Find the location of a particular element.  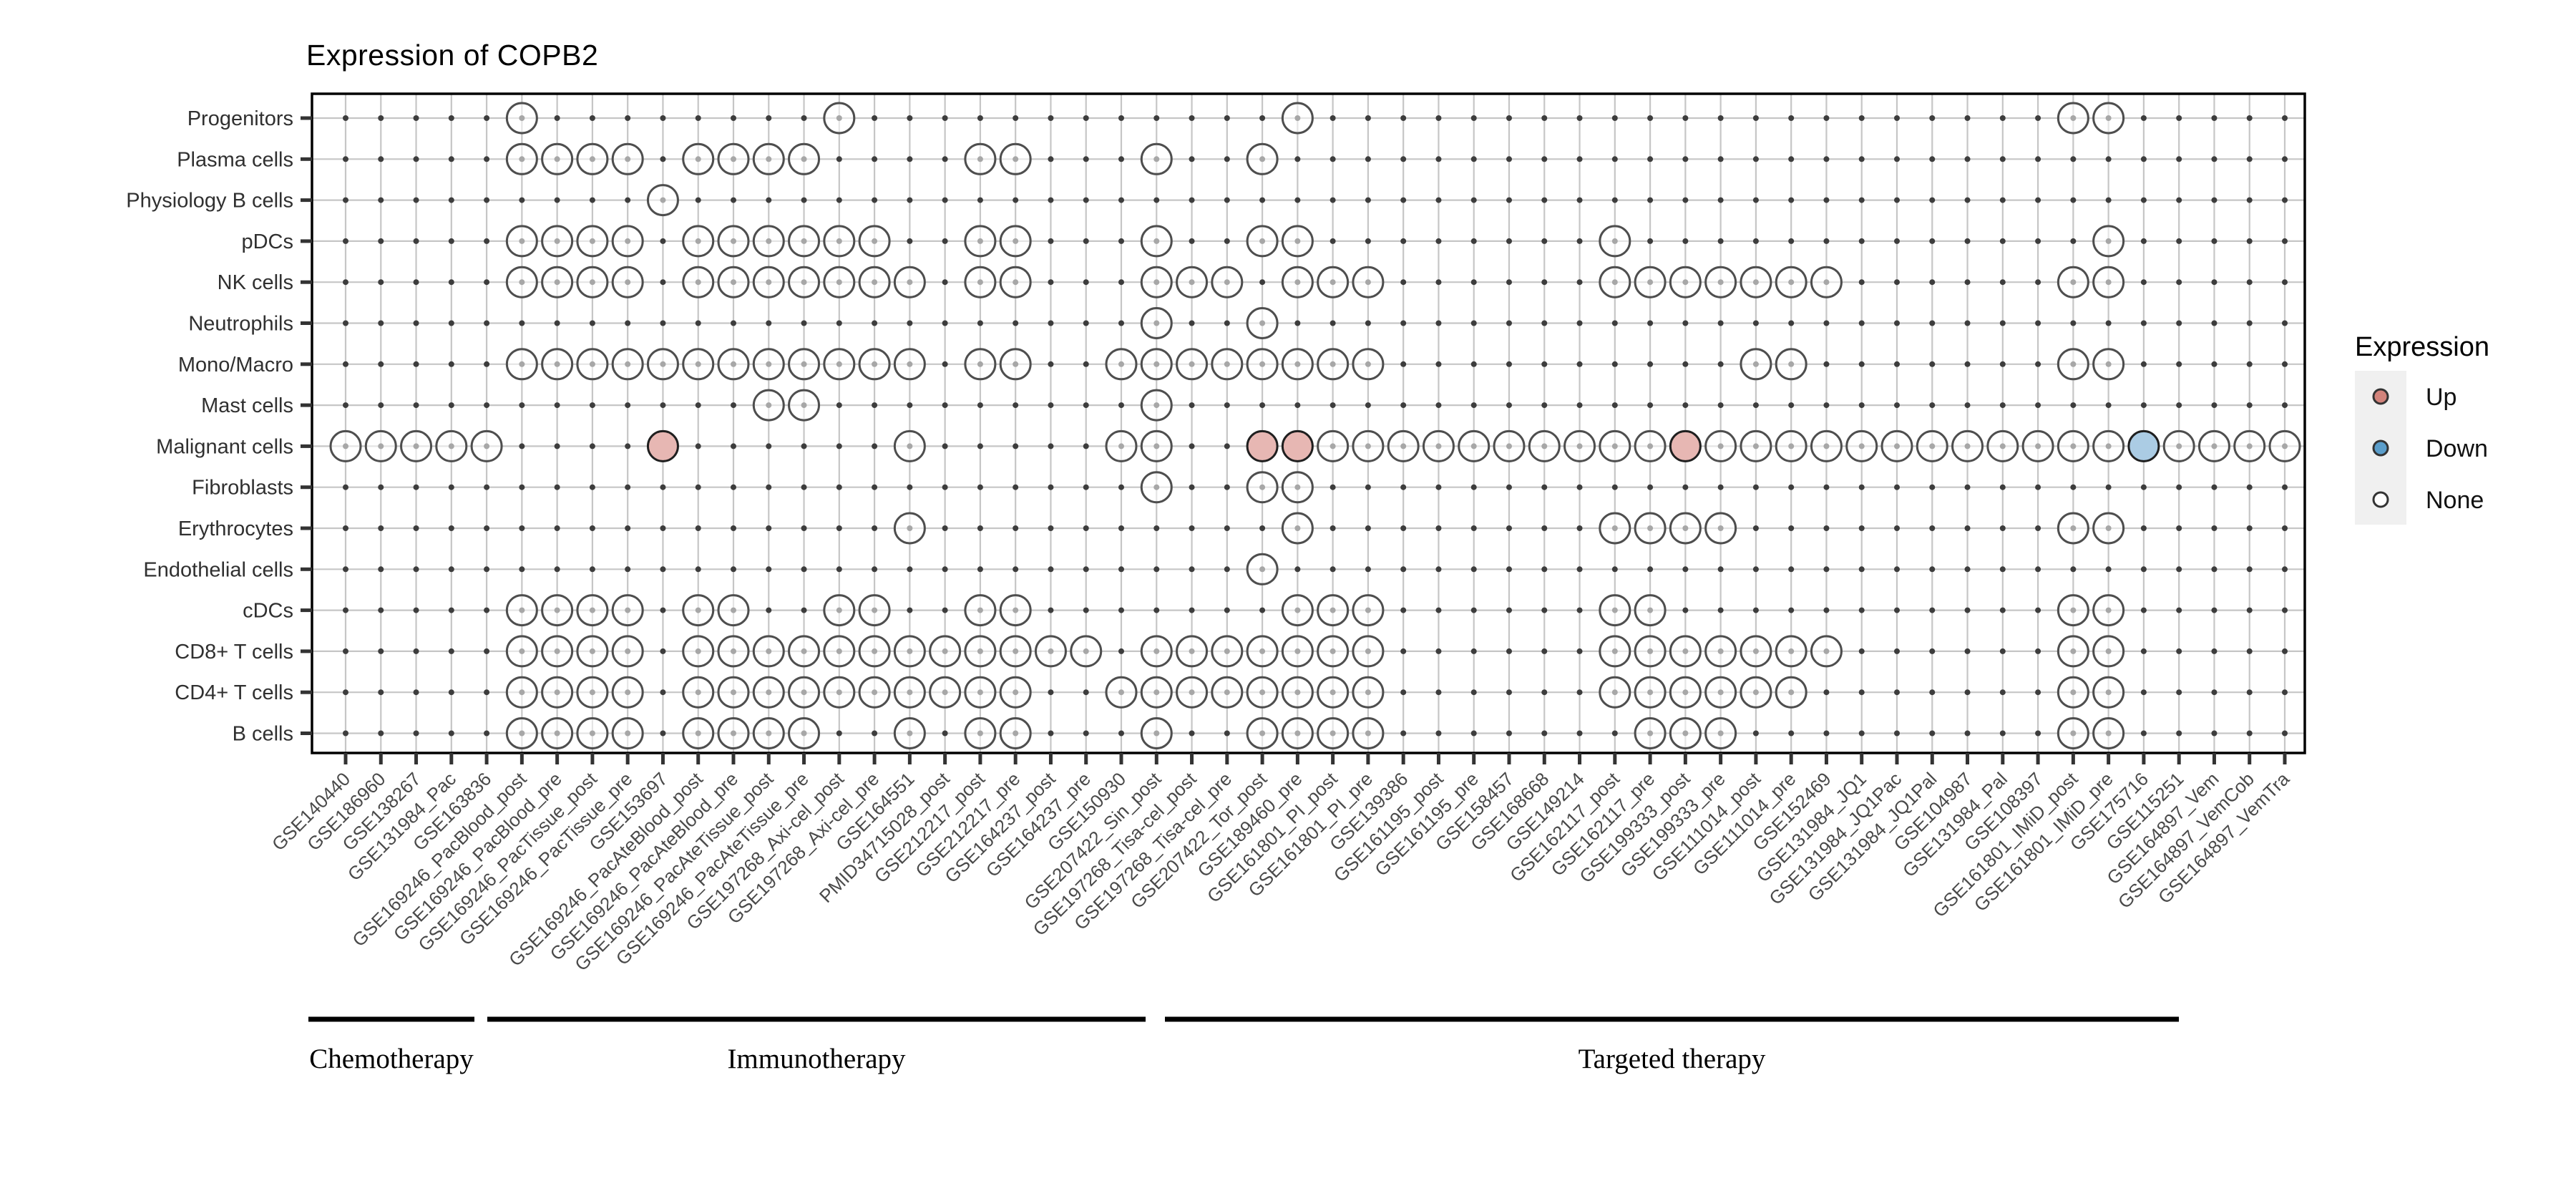

therapy-group-label: Targeted therapy is located at coordinates (1673, 1059).